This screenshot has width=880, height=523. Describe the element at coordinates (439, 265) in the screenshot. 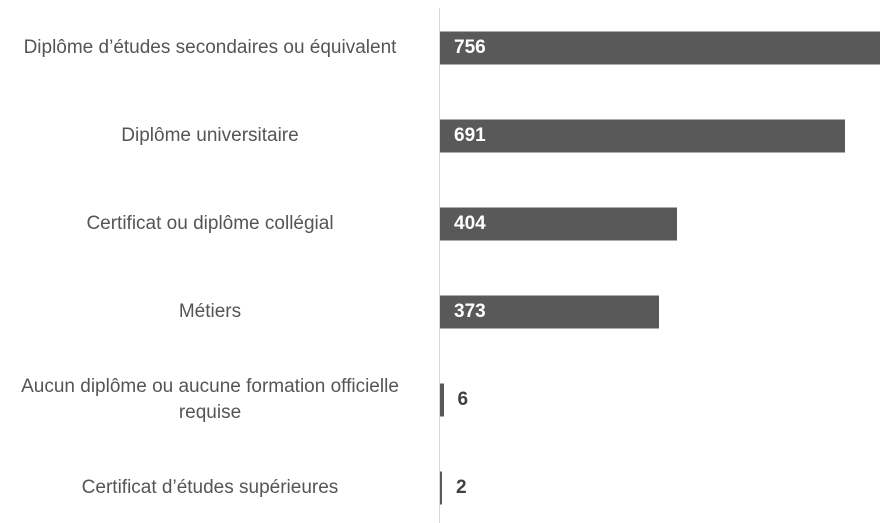

I see `axis-line` at that location.